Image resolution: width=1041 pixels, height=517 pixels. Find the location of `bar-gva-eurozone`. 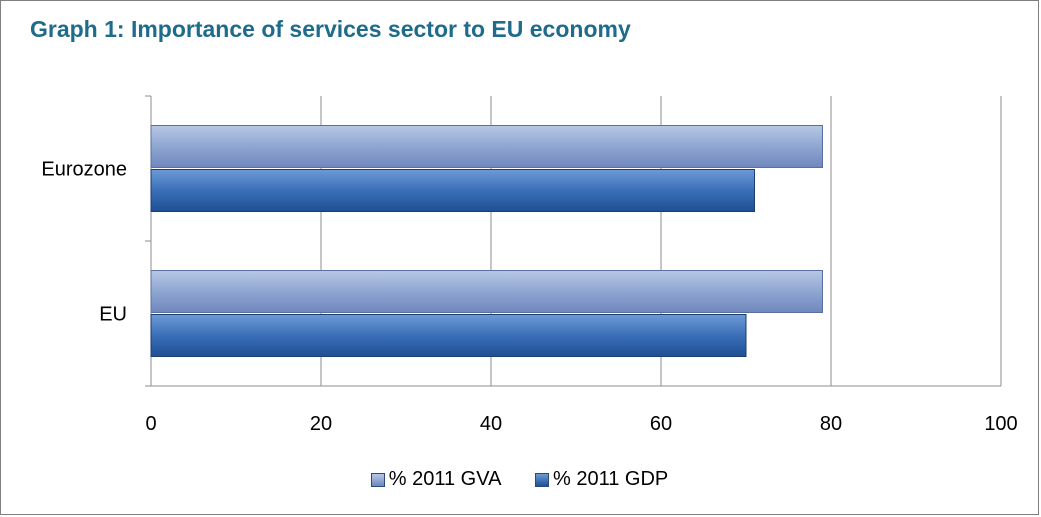

bar-gva-eurozone is located at coordinates (486, 146).